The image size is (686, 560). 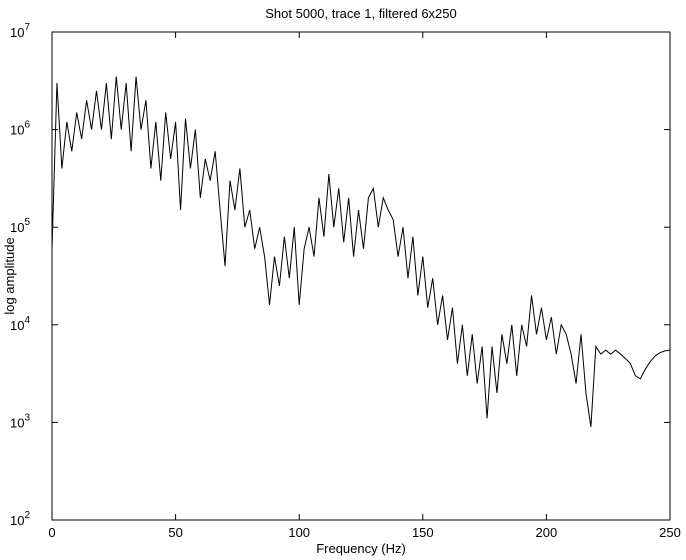 I want to click on y-tick-exponent: 7, so click(x=27, y=27).